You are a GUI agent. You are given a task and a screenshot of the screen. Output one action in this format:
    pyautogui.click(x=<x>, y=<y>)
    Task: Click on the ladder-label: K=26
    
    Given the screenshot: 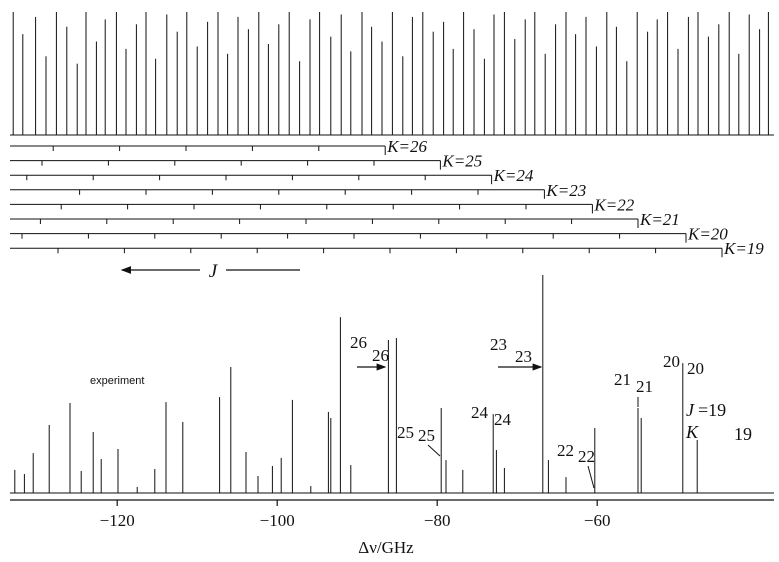 What is the action you would take?
    pyautogui.click(x=406, y=146)
    